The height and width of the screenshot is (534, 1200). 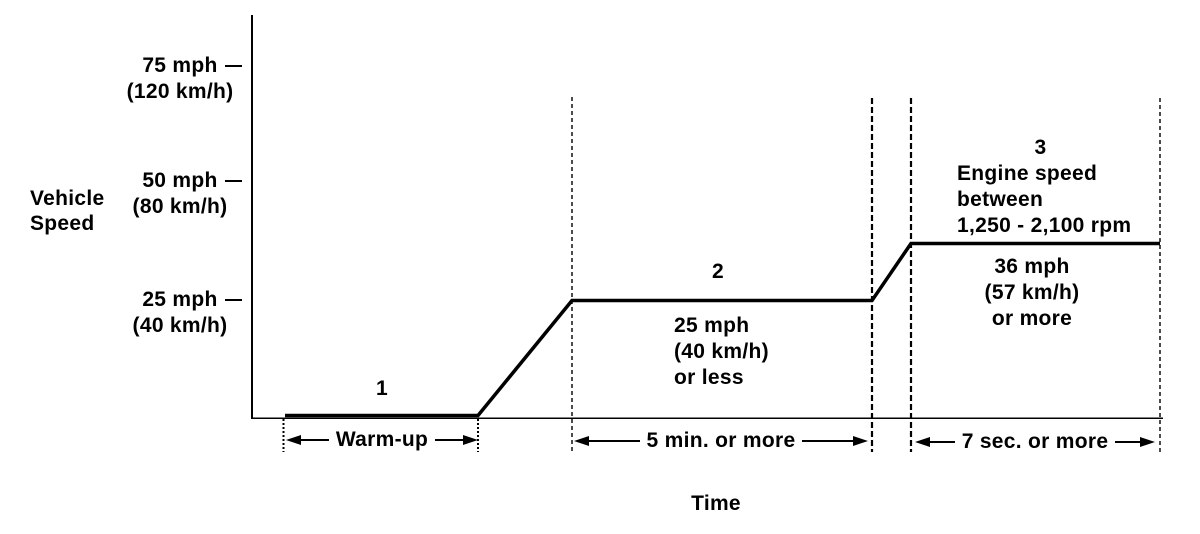 What do you see at coordinates (1049, 187) in the screenshot?
I see `phase3-engine-note: 3 Engine speed between 1,250 - 2,100 rpm` at bounding box center [1049, 187].